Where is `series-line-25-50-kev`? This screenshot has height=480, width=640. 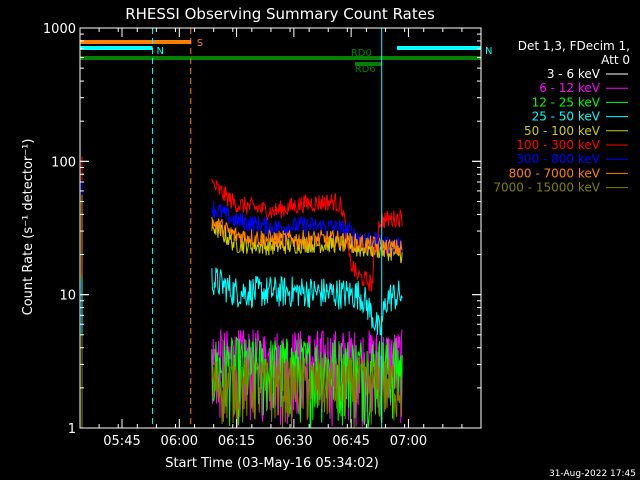 series-line-25-50-kev is located at coordinates (307, 301).